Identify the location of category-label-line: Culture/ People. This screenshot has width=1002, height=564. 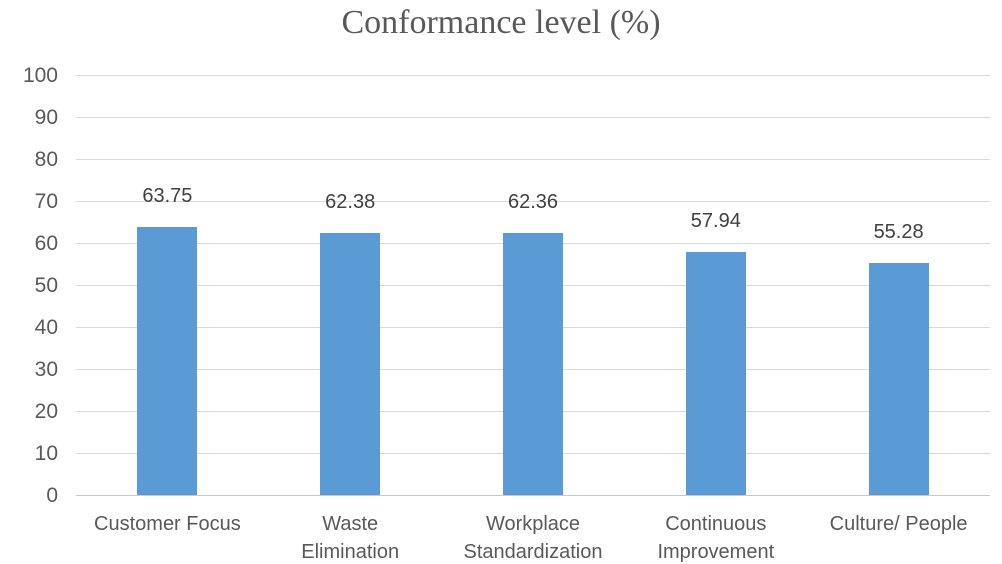
(898, 524).